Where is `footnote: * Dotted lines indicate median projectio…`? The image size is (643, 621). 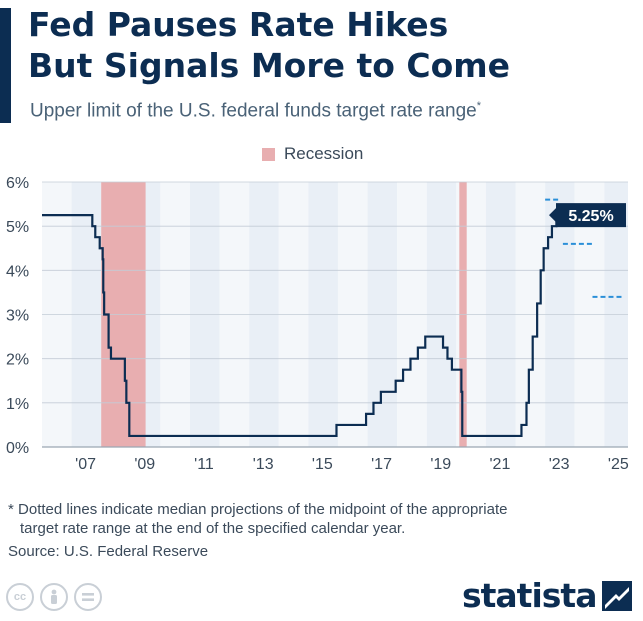 footnote: * Dotted lines indicate median projectio… is located at coordinates (318, 519).